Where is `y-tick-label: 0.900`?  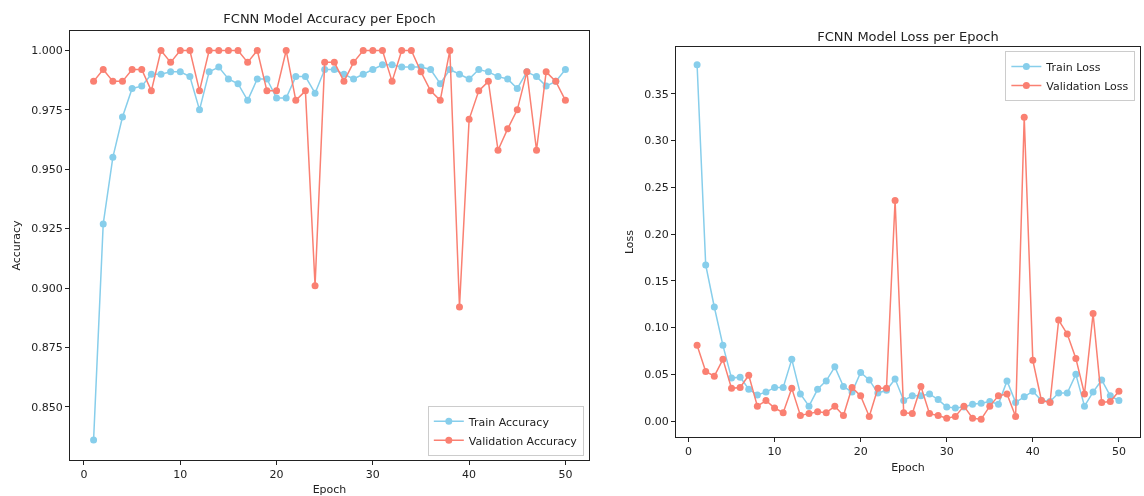 y-tick-label: 0.900 is located at coordinates (47, 288).